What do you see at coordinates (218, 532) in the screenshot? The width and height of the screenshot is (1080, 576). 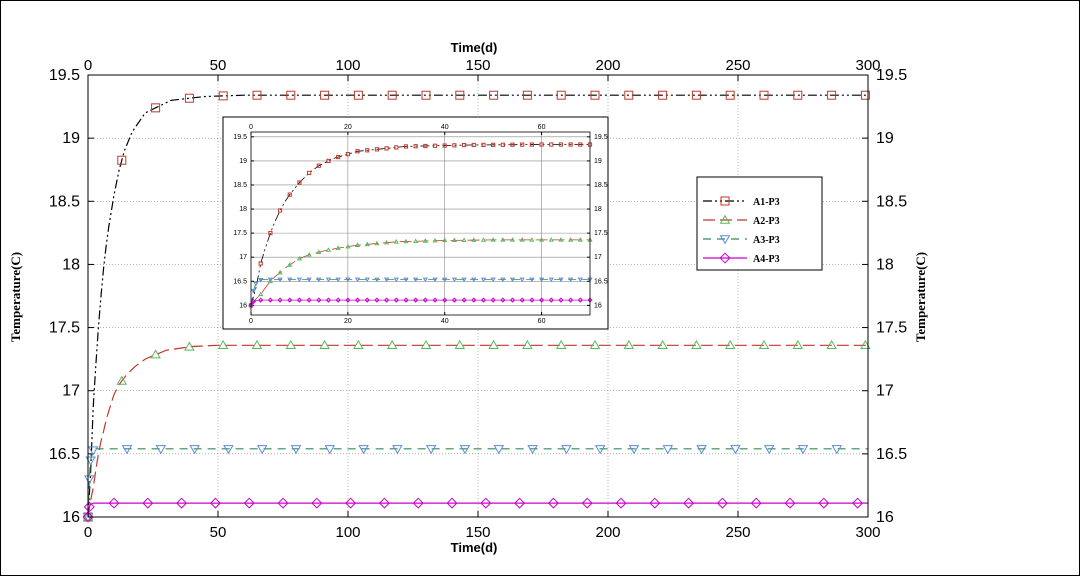 I see `x-tick-label-bottom: 50` at bounding box center [218, 532].